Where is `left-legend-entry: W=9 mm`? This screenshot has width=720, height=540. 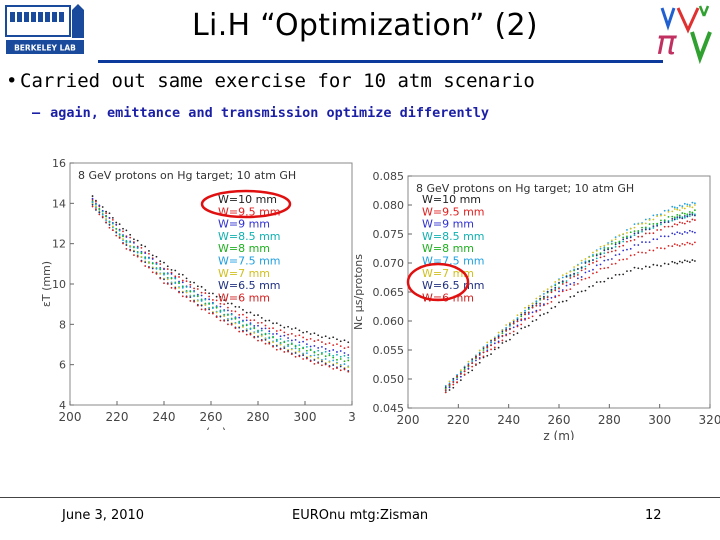
left-legend-entry: W=9 mm is located at coordinates (244, 224).